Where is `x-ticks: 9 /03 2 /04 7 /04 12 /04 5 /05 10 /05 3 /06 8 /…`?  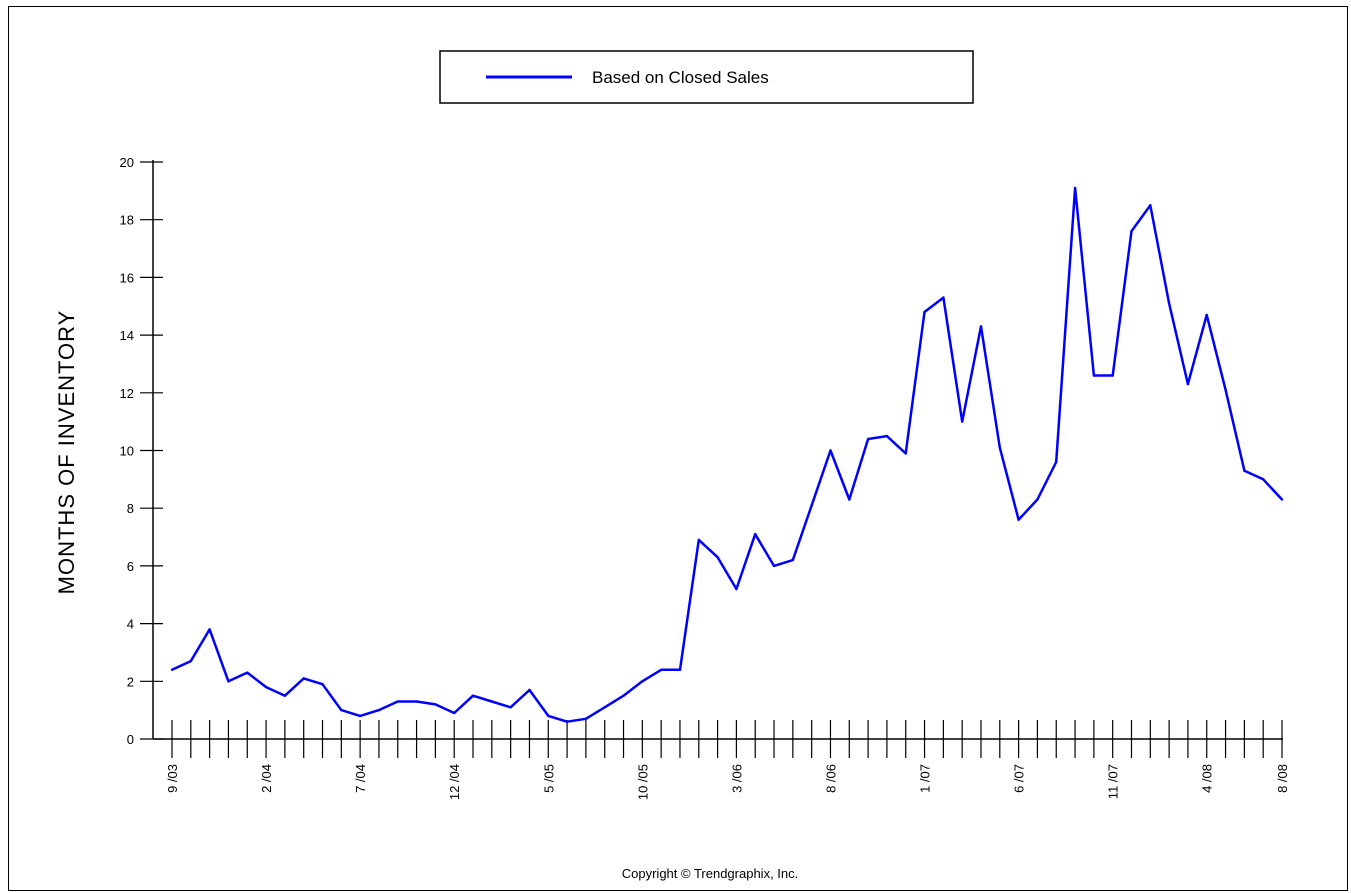 x-ticks: 9 /03 2 /04 7 /04 12 /04 5 /05 10 /05 3 /06 8 /… is located at coordinates (727, 760).